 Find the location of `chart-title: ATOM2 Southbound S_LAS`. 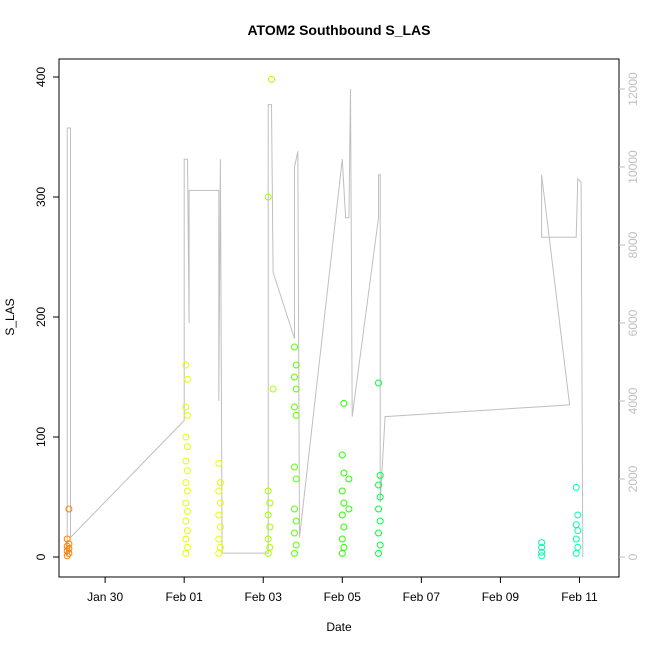

chart-title: ATOM2 Southbound S_LAS is located at coordinates (338, 30).